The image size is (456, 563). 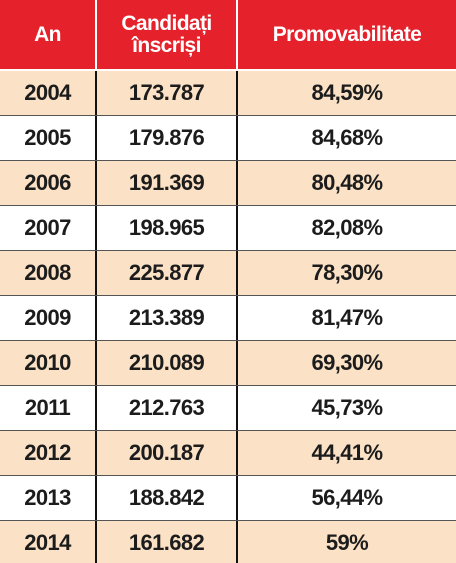 I want to click on table-cell: 225.877, so click(x=167, y=273).